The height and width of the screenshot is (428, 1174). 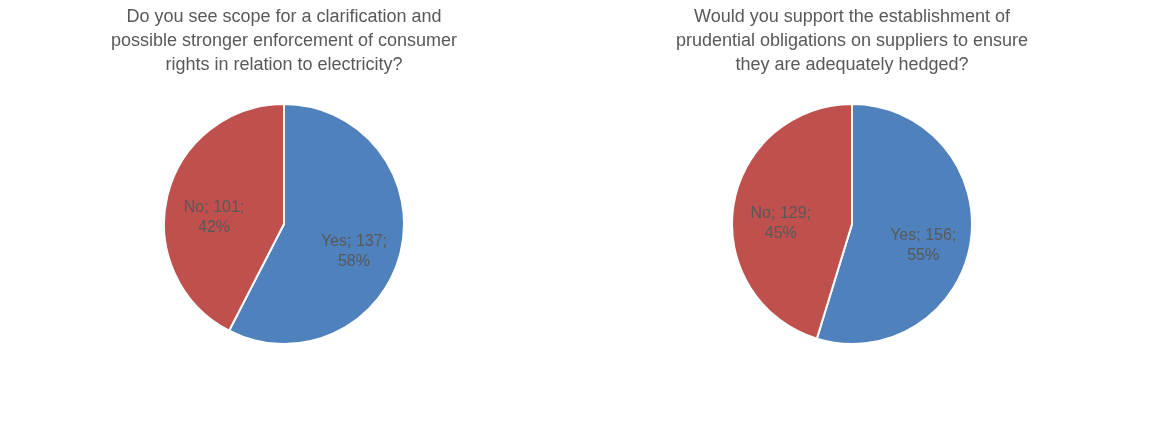 What do you see at coordinates (284, 40) in the screenshot?
I see `chart-title: Do you see scope for a clarification and possible stronger enforcement of consumer rights in relation to electricity?` at bounding box center [284, 40].